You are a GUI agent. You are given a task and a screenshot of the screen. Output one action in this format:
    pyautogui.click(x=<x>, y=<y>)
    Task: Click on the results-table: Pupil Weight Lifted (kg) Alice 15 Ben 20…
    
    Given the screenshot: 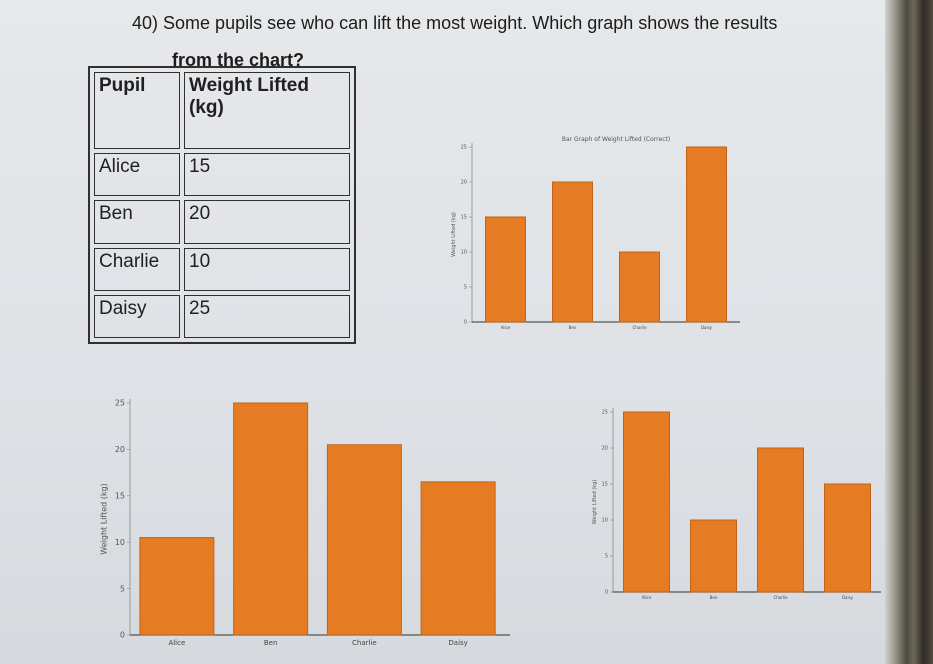 What is the action you would take?
    pyautogui.click(x=222, y=205)
    